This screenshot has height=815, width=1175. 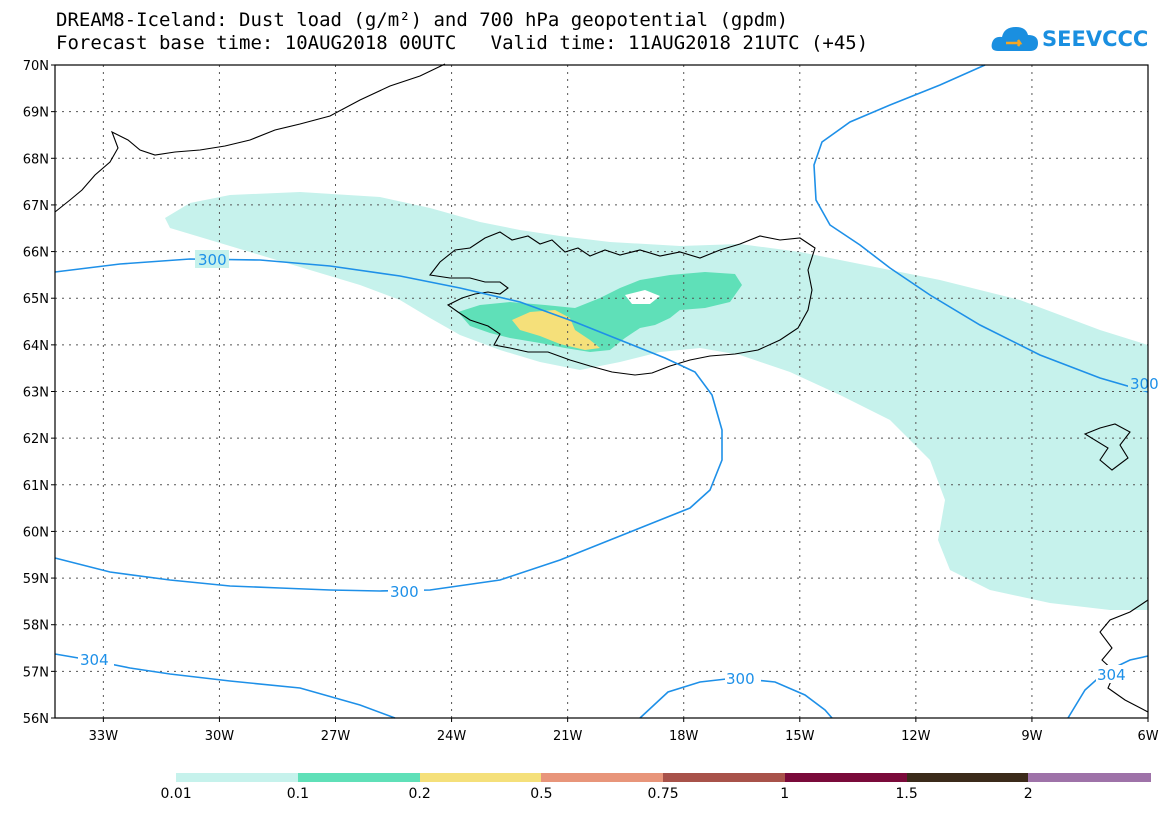 What do you see at coordinates (684, 736) in the screenshot?
I see `longitude-label: 18W` at bounding box center [684, 736].